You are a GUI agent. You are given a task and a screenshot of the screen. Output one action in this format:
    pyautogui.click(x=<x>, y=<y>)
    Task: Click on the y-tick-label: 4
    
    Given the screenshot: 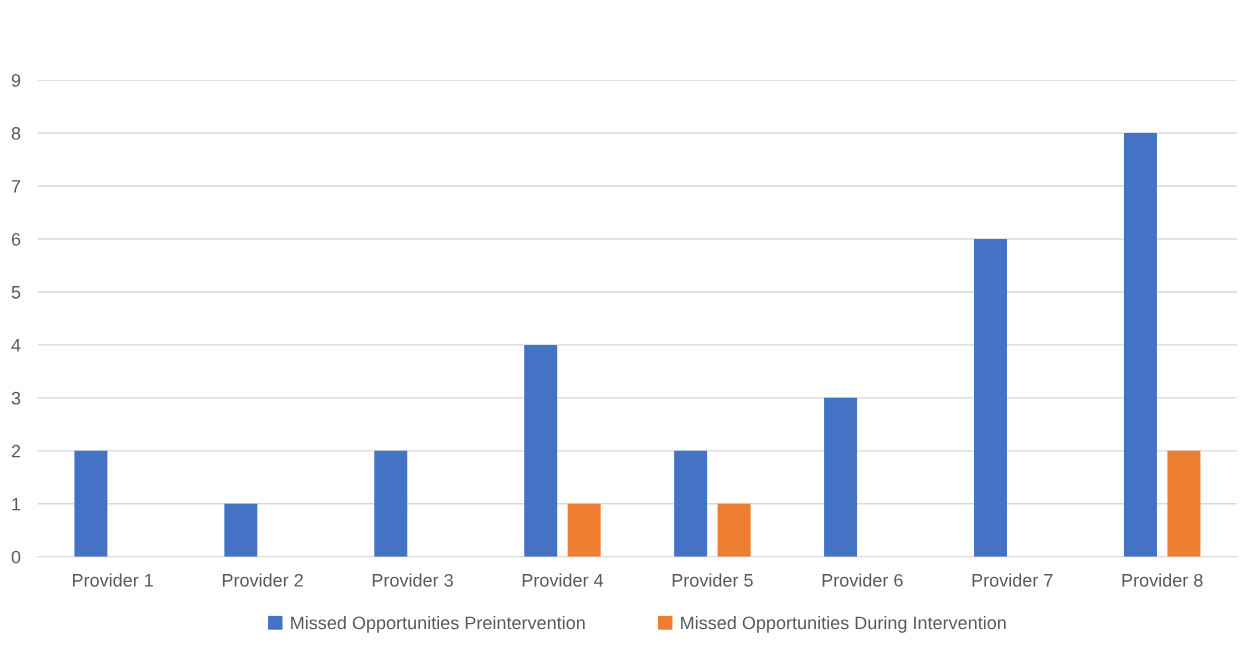 What is the action you would take?
    pyautogui.click(x=16, y=345)
    